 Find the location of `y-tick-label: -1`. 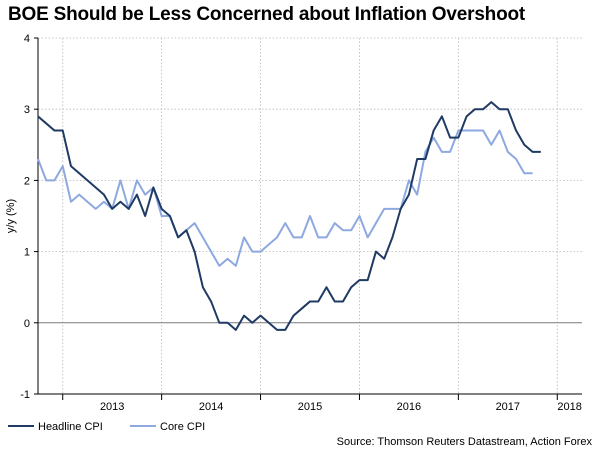

y-tick-label: -1 is located at coordinates (25, 395).